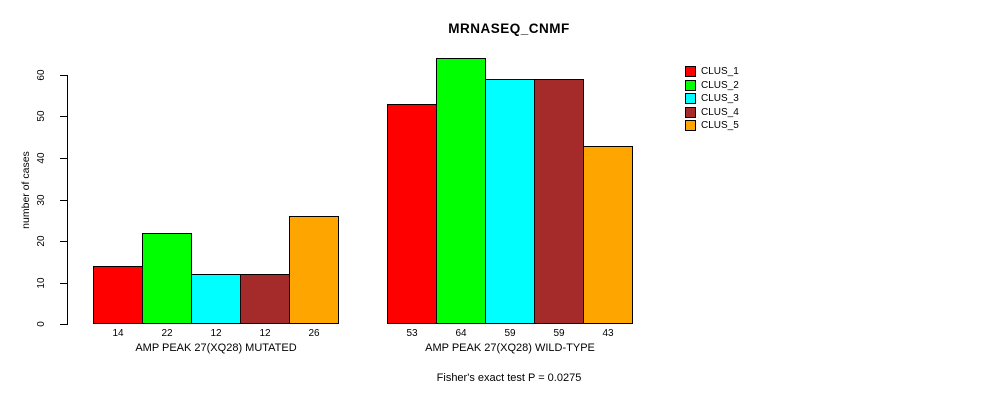 The width and height of the screenshot is (990, 400). What do you see at coordinates (67, 200) in the screenshot?
I see `y-axis-line` at bounding box center [67, 200].